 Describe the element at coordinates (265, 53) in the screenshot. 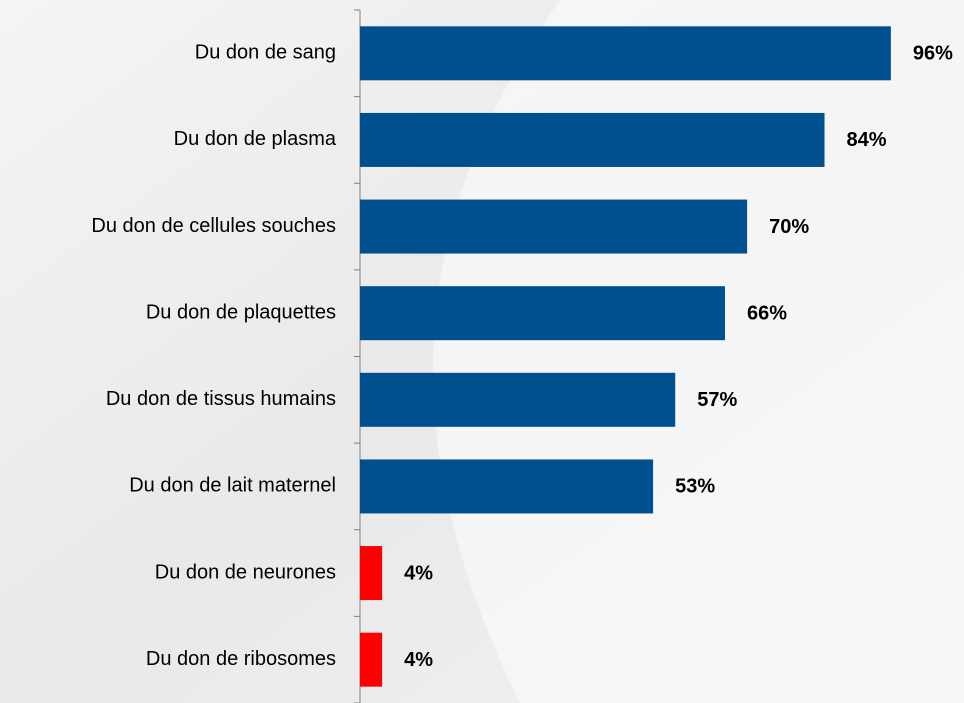

I see `y-tick-label: Du don de sang` at that location.